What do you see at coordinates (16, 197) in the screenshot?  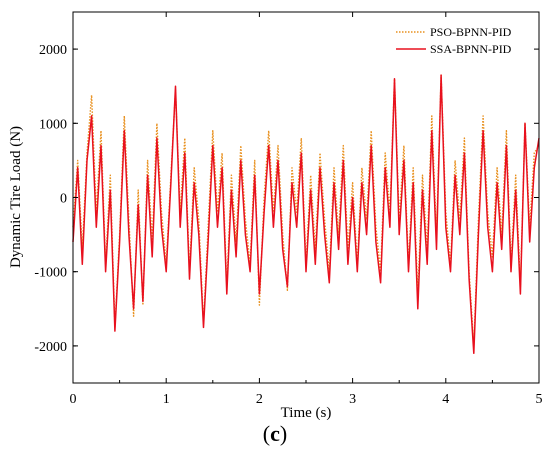 I see `y-axis-title: Dynamic Tire Load (N)` at bounding box center [16, 197].